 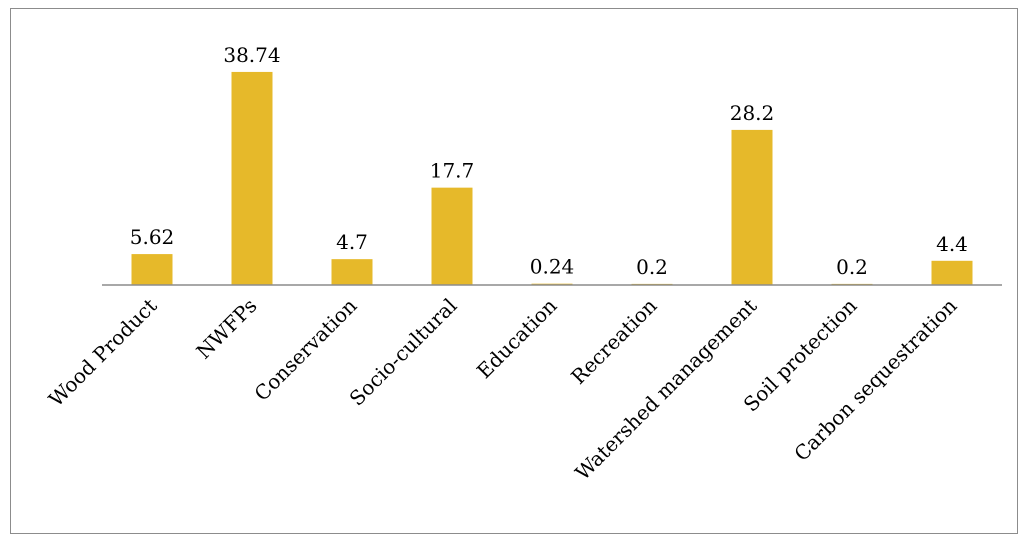 I want to click on data-label-8: 0.2, so click(x=852, y=267).